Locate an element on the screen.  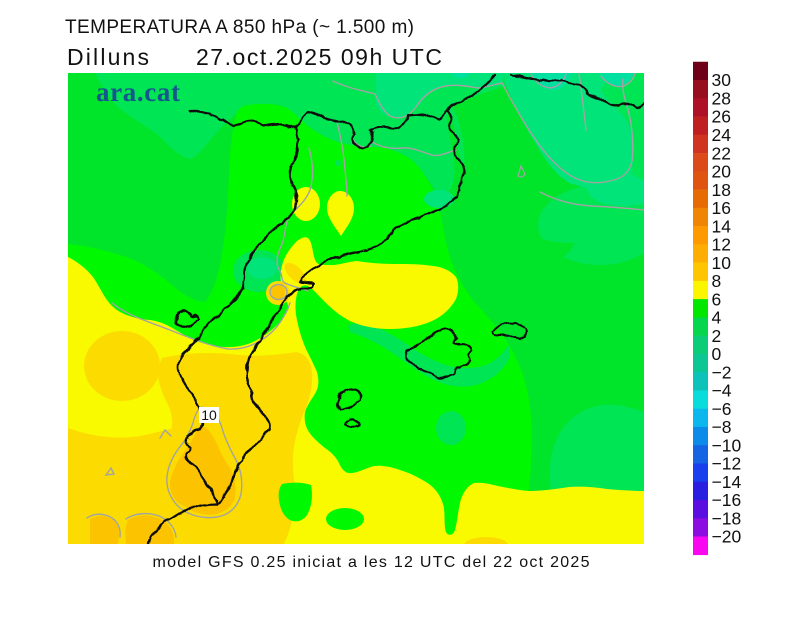
svg-text: −20 is located at coordinates (727, 537).